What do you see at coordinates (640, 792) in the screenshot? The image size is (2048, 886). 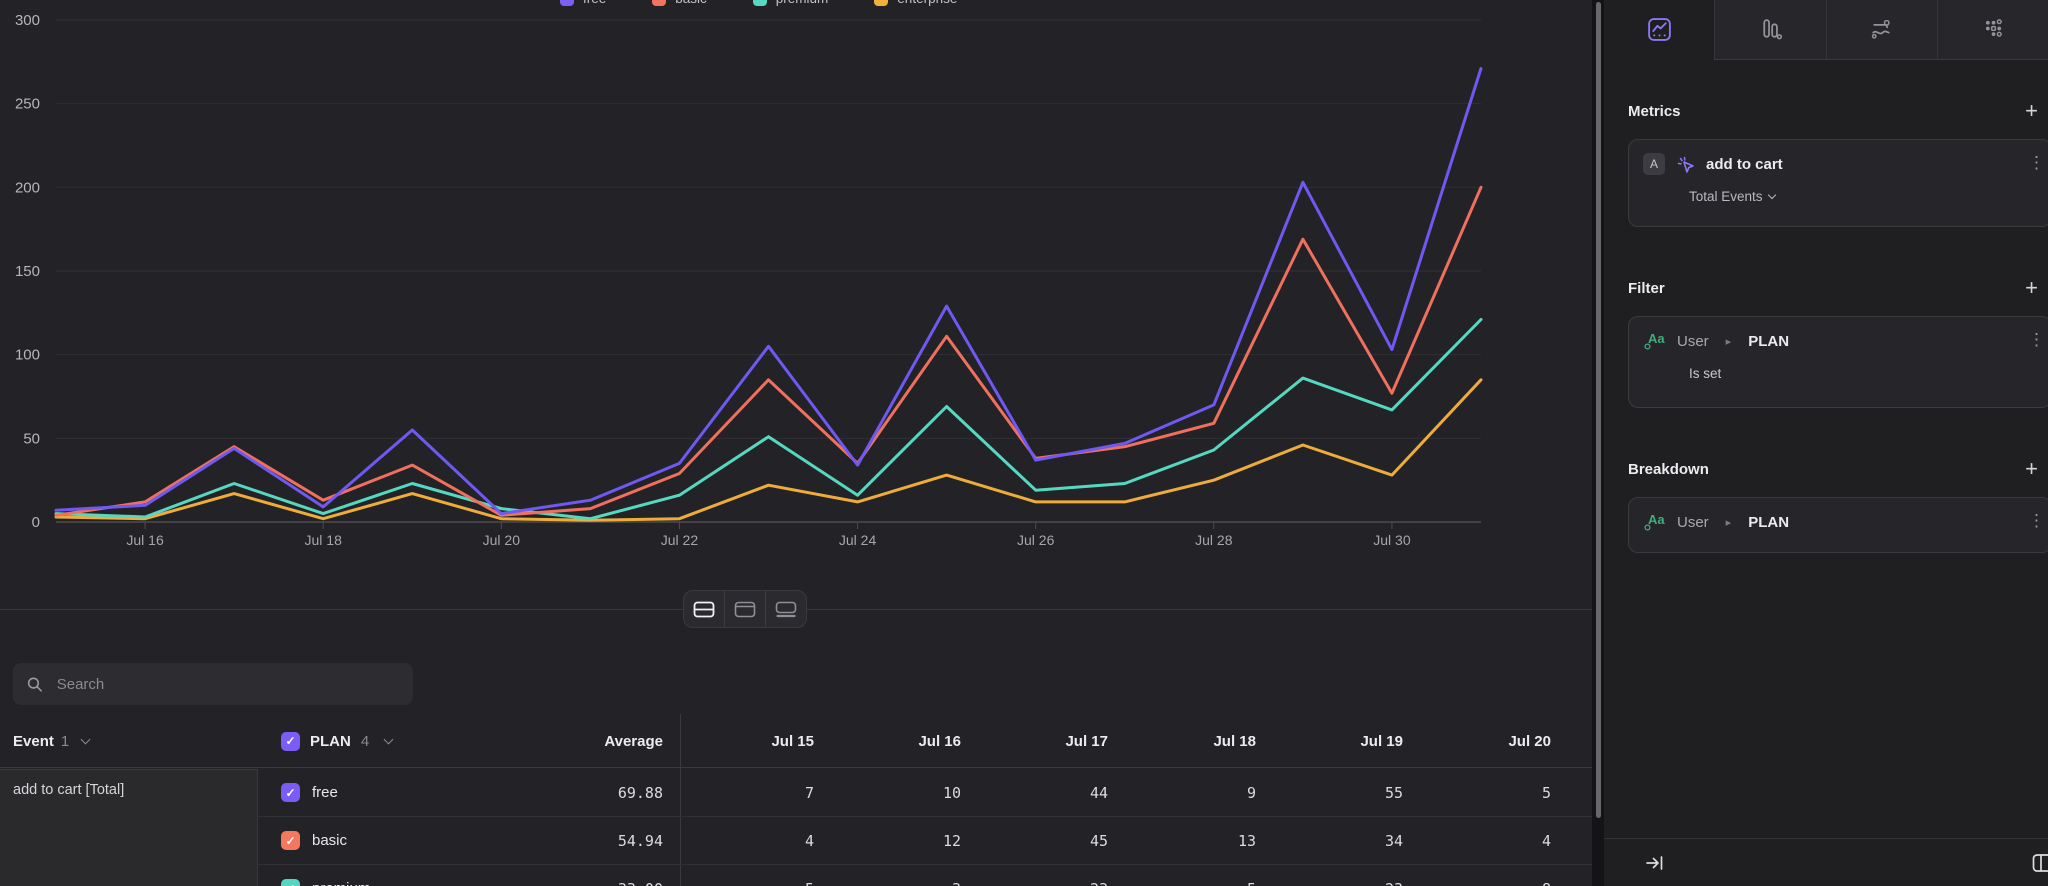 I see `row-average: 69.88` at bounding box center [640, 792].